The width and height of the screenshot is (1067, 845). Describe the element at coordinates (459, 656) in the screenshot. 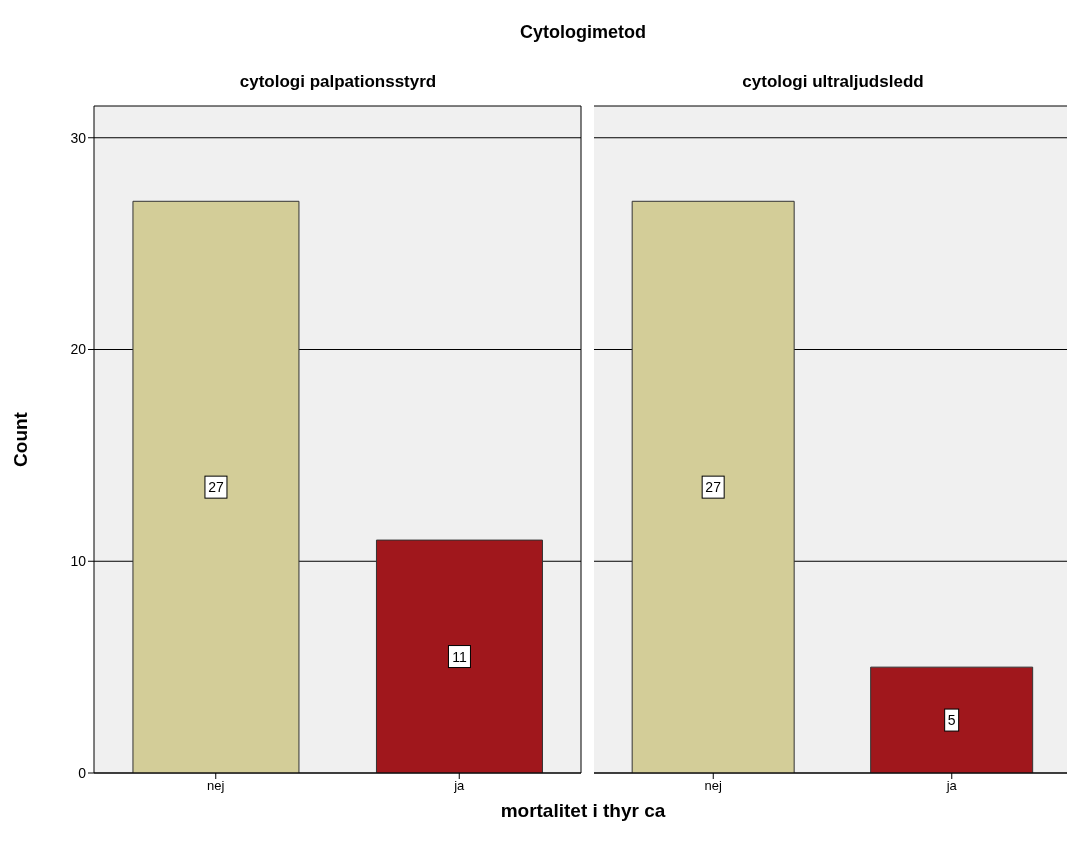

I see `data-label: 11` at that location.